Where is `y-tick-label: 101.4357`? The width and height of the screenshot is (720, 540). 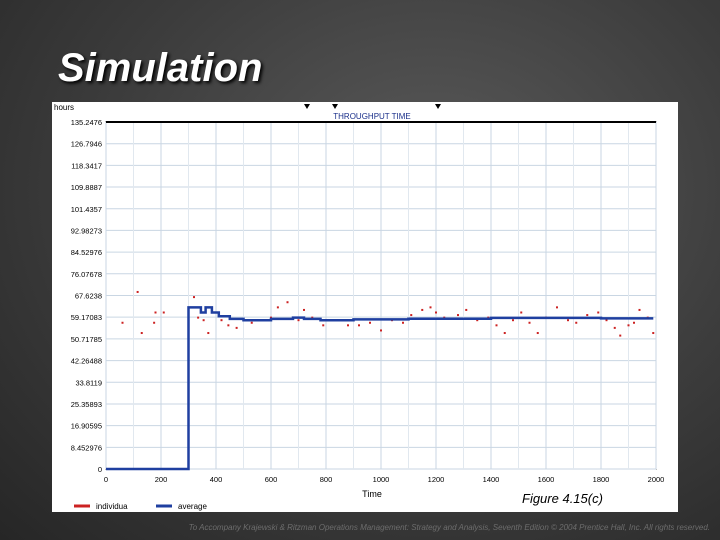 y-tick-label: 101.4357 is located at coordinates (86, 209).